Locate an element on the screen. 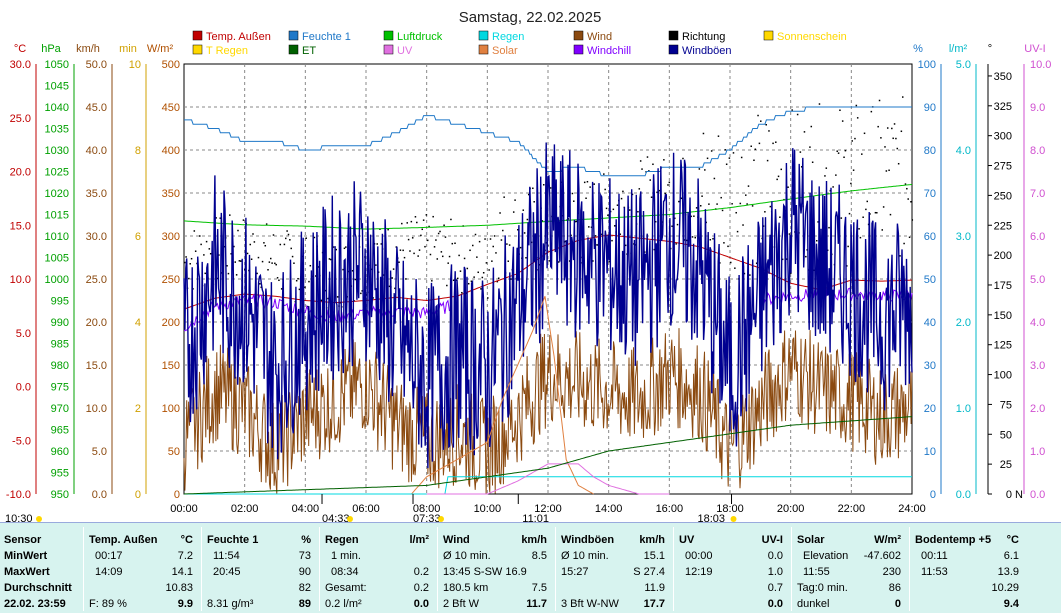  time-markers: 10:30 04:33 07:33 11:01 18:03 is located at coordinates (371, 508).